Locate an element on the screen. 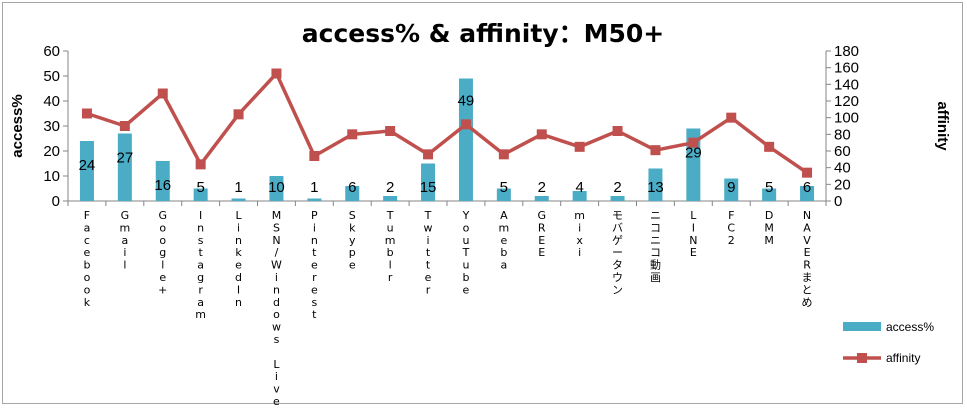 This screenshot has width=967, height=408. y2-axis-title: affinity is located at coordinates (942, 126).